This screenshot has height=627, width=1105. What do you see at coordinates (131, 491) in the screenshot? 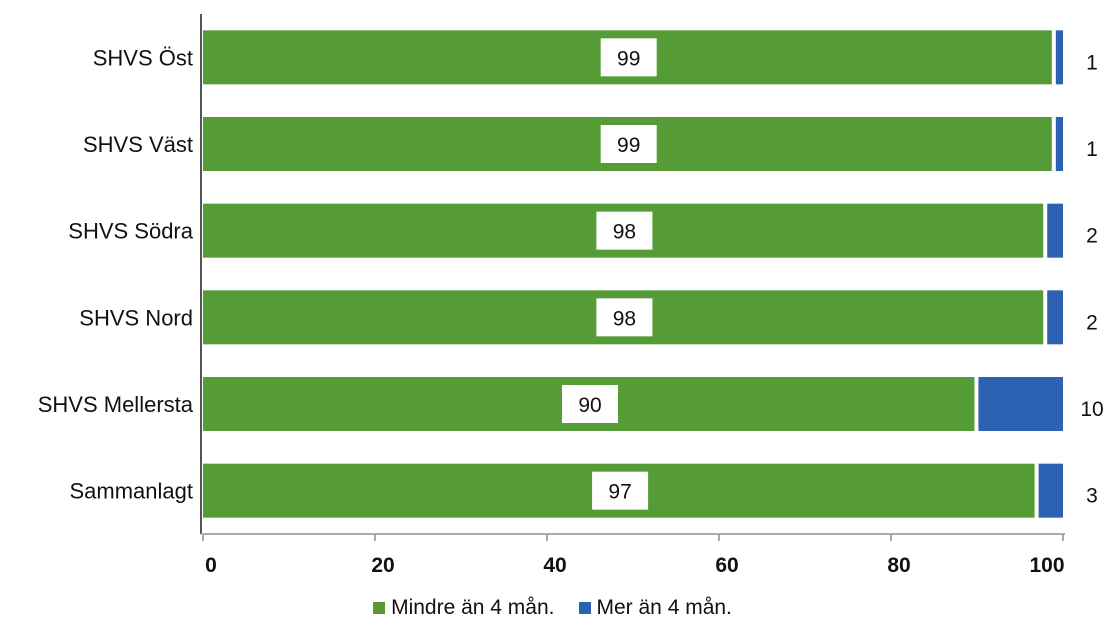
I see `category-label: Sammanlagt` at bounding box center [131, 491].